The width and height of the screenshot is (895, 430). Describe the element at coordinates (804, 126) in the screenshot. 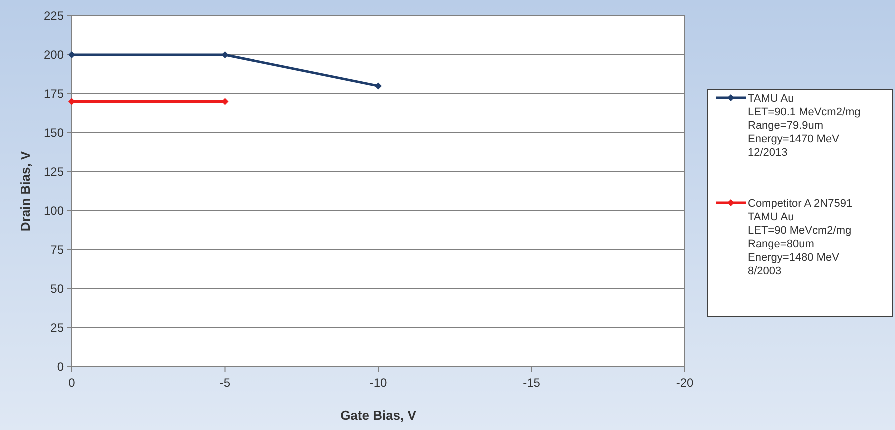

I see `legend-label: TAMU Au LET=90.1 MeVcm2/mg Range=79.9um Energy=1470 MeV 12/2013` at that location.